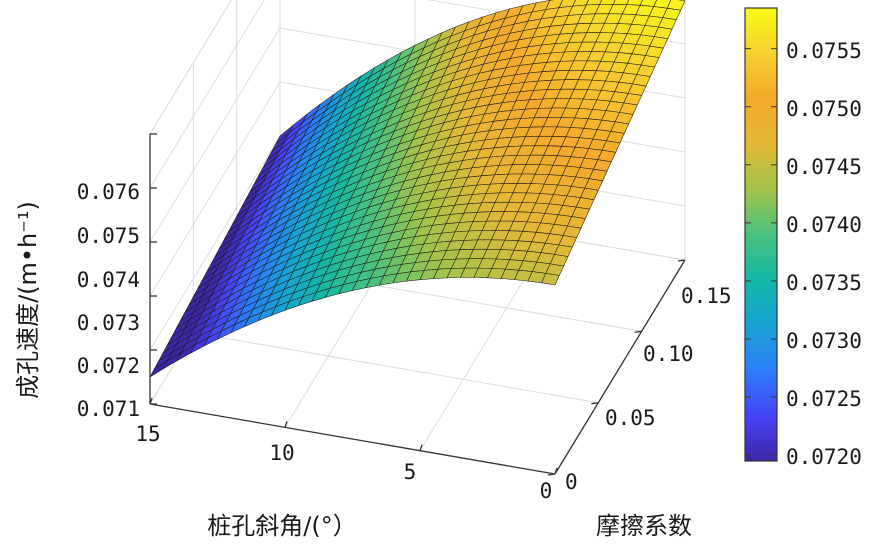  What do you see at coordinates (108, 280) in the screenshot?
I see `z-tick-label: 0.074` at bounding box center [108, 280].